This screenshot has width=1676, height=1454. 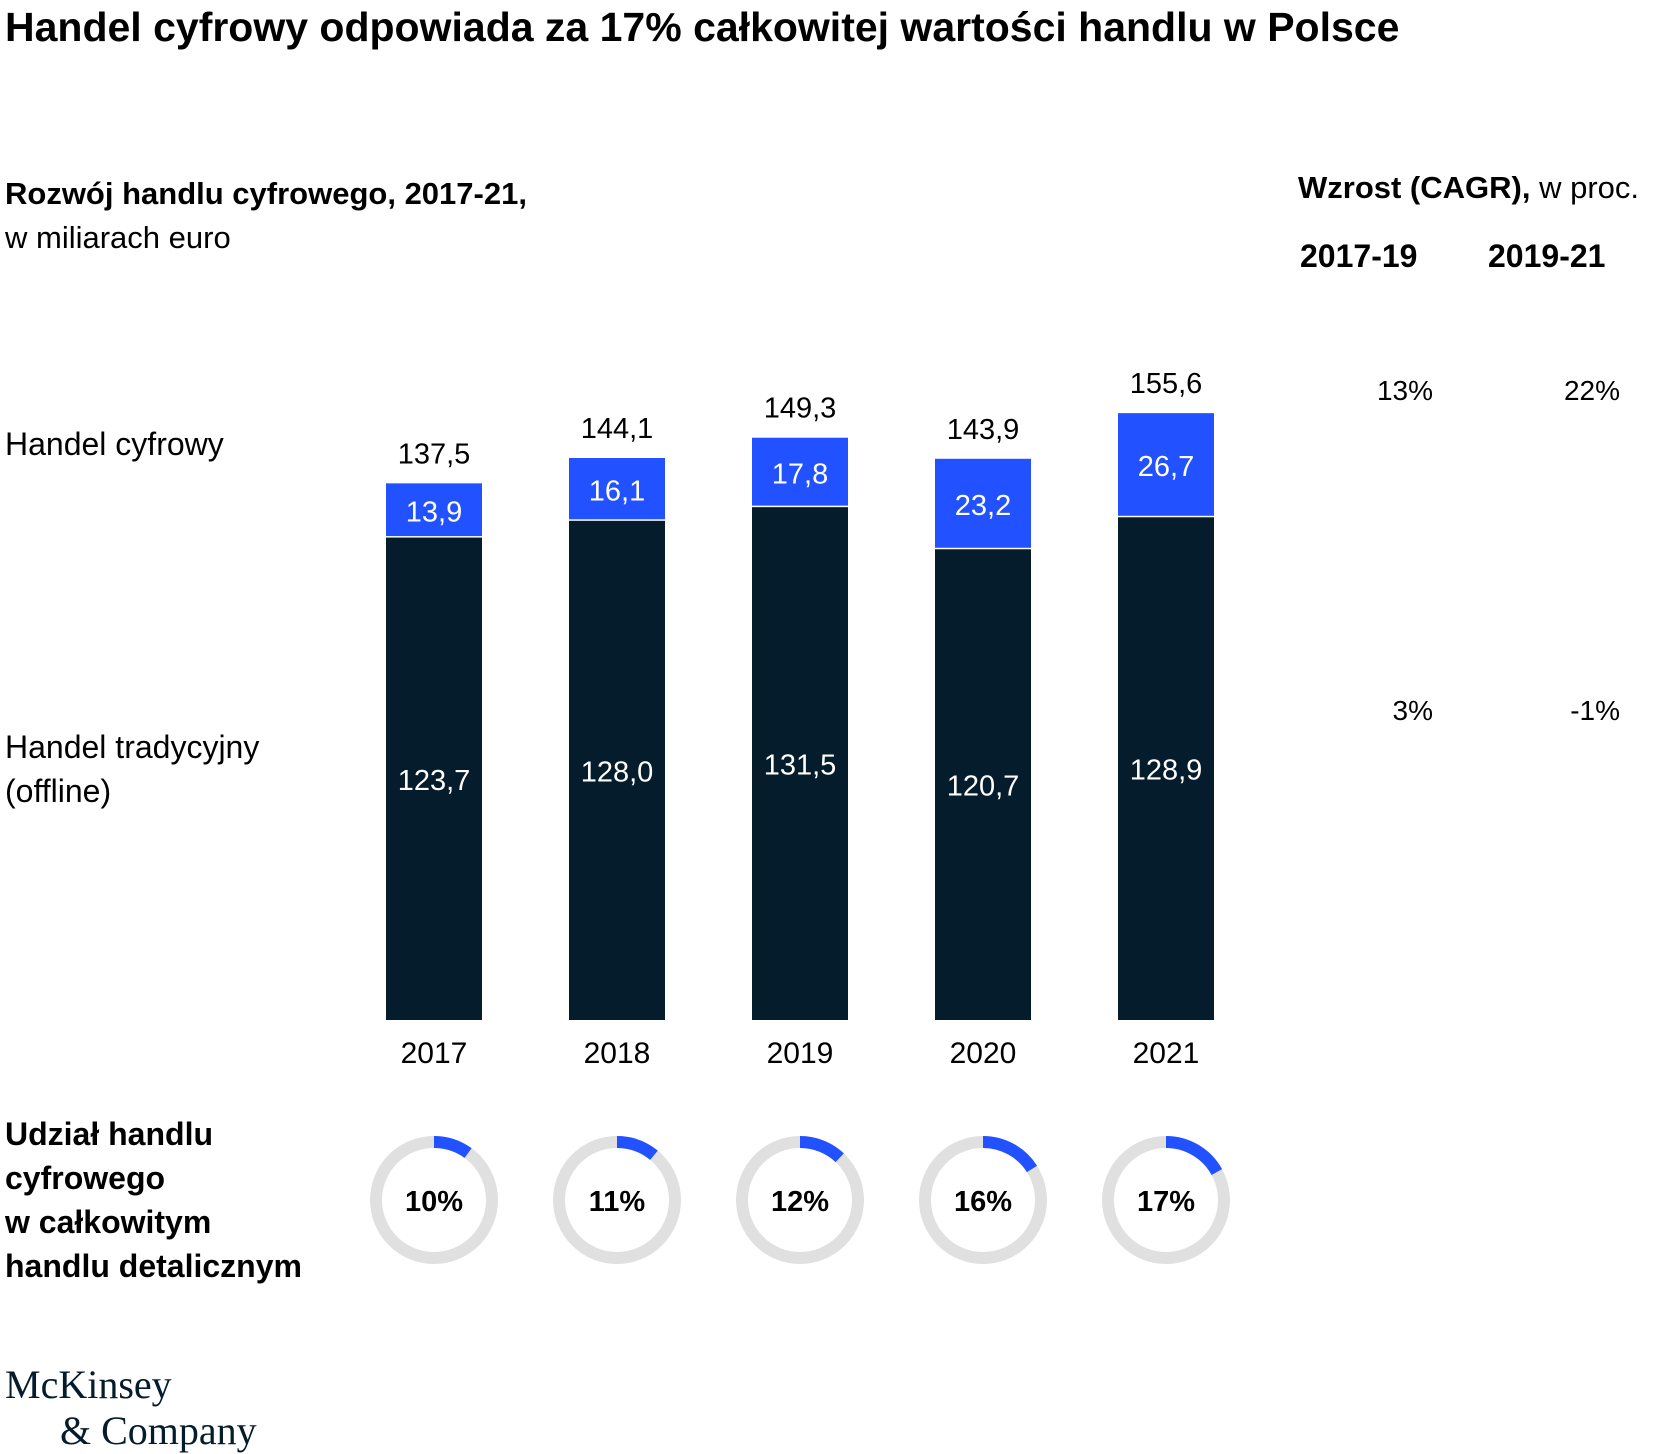 What do you see at coordinates (1166, 1053) in the screenshot?
I see `x-tick-label-2021: 2021` at bounding box center [1166, 1053].